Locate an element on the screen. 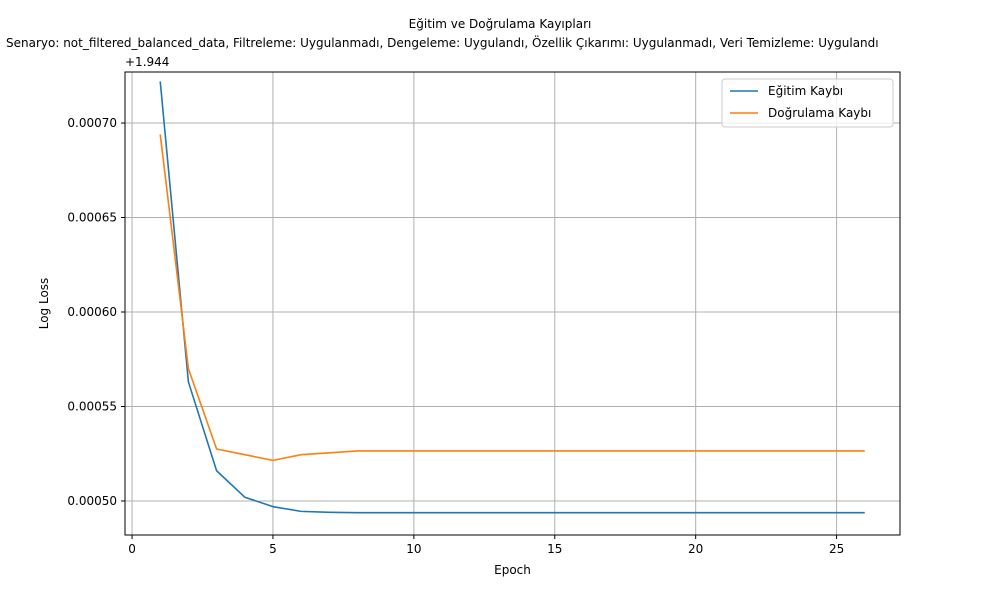 This screenshot has width=1000, height=600. y-tick-label: 0.00065 is located at coordinates (92, 218).